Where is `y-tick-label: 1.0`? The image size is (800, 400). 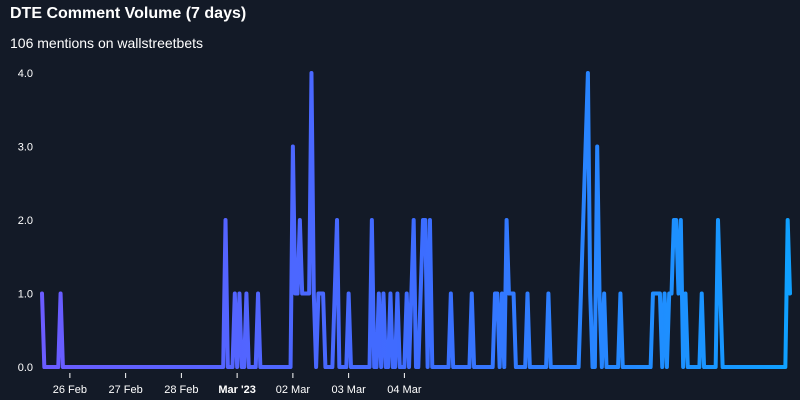 y-tick-label: 1.0 is located at coordinates (25, 295).